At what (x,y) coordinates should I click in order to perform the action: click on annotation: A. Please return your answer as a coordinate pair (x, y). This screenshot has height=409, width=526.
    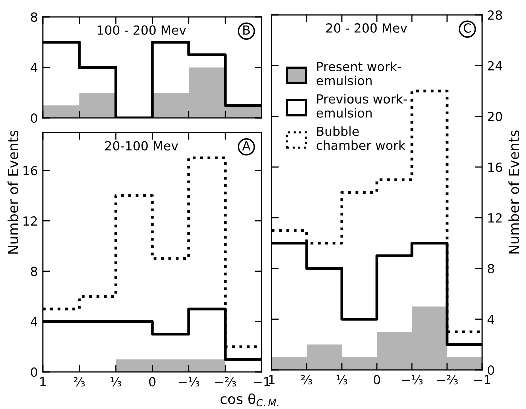
    Looking at the image, I should click on (246, 146).